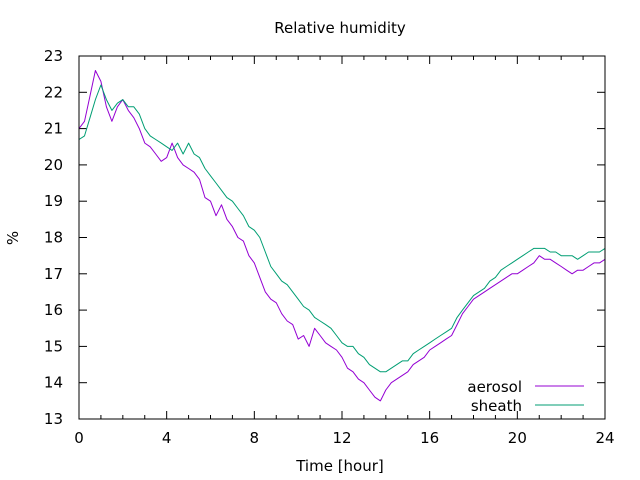  What do you see at coordinates (496, 406) in the screenshot?
I see `legend-label-sheath: sheath` at bounding box center [496, 406].